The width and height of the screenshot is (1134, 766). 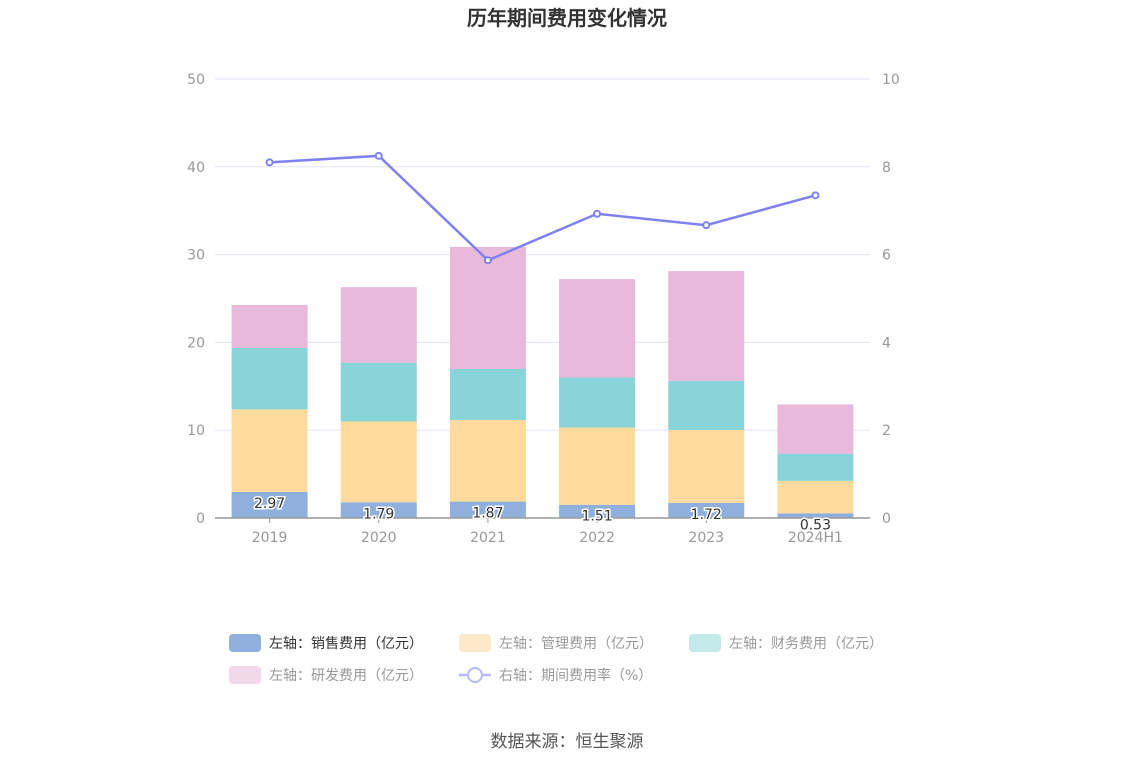 What do you see at coordinates (196, 168) in the screenshot?
I see `left-tick-label: 40` at bounding box center [196, 168].